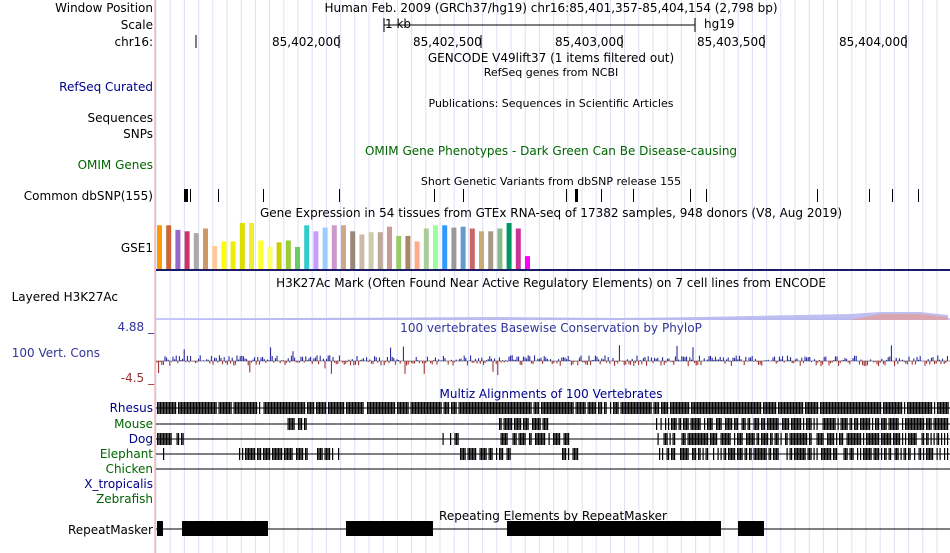  I want to click on multiz-species-zebrafish: Zebrafish, so click(124, 499).